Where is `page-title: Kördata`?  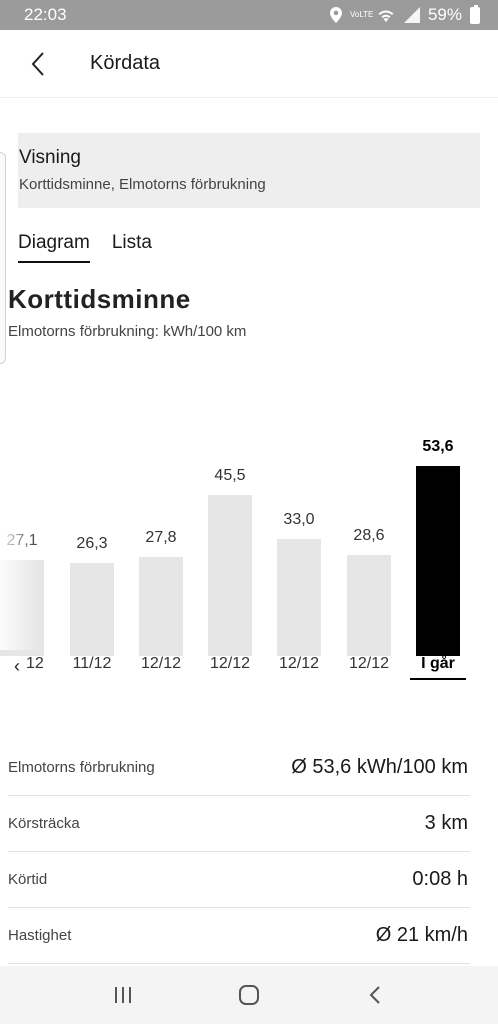
page-title: Kördata is located at coordinates (125, 63).